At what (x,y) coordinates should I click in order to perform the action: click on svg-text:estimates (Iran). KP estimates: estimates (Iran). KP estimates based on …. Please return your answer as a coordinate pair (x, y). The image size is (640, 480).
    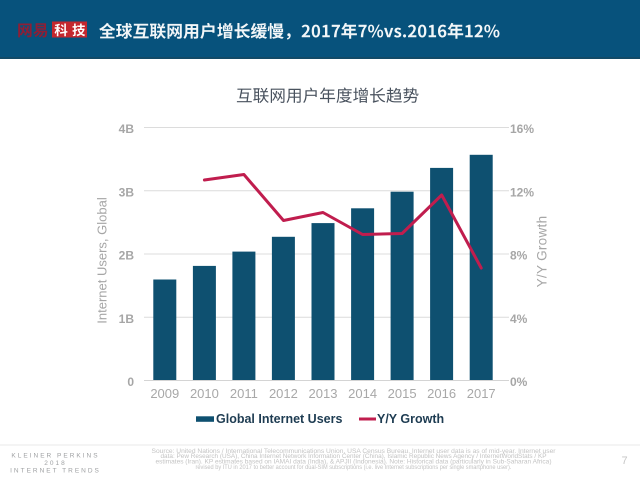
    Looking at the image, I should click on (354, 462).